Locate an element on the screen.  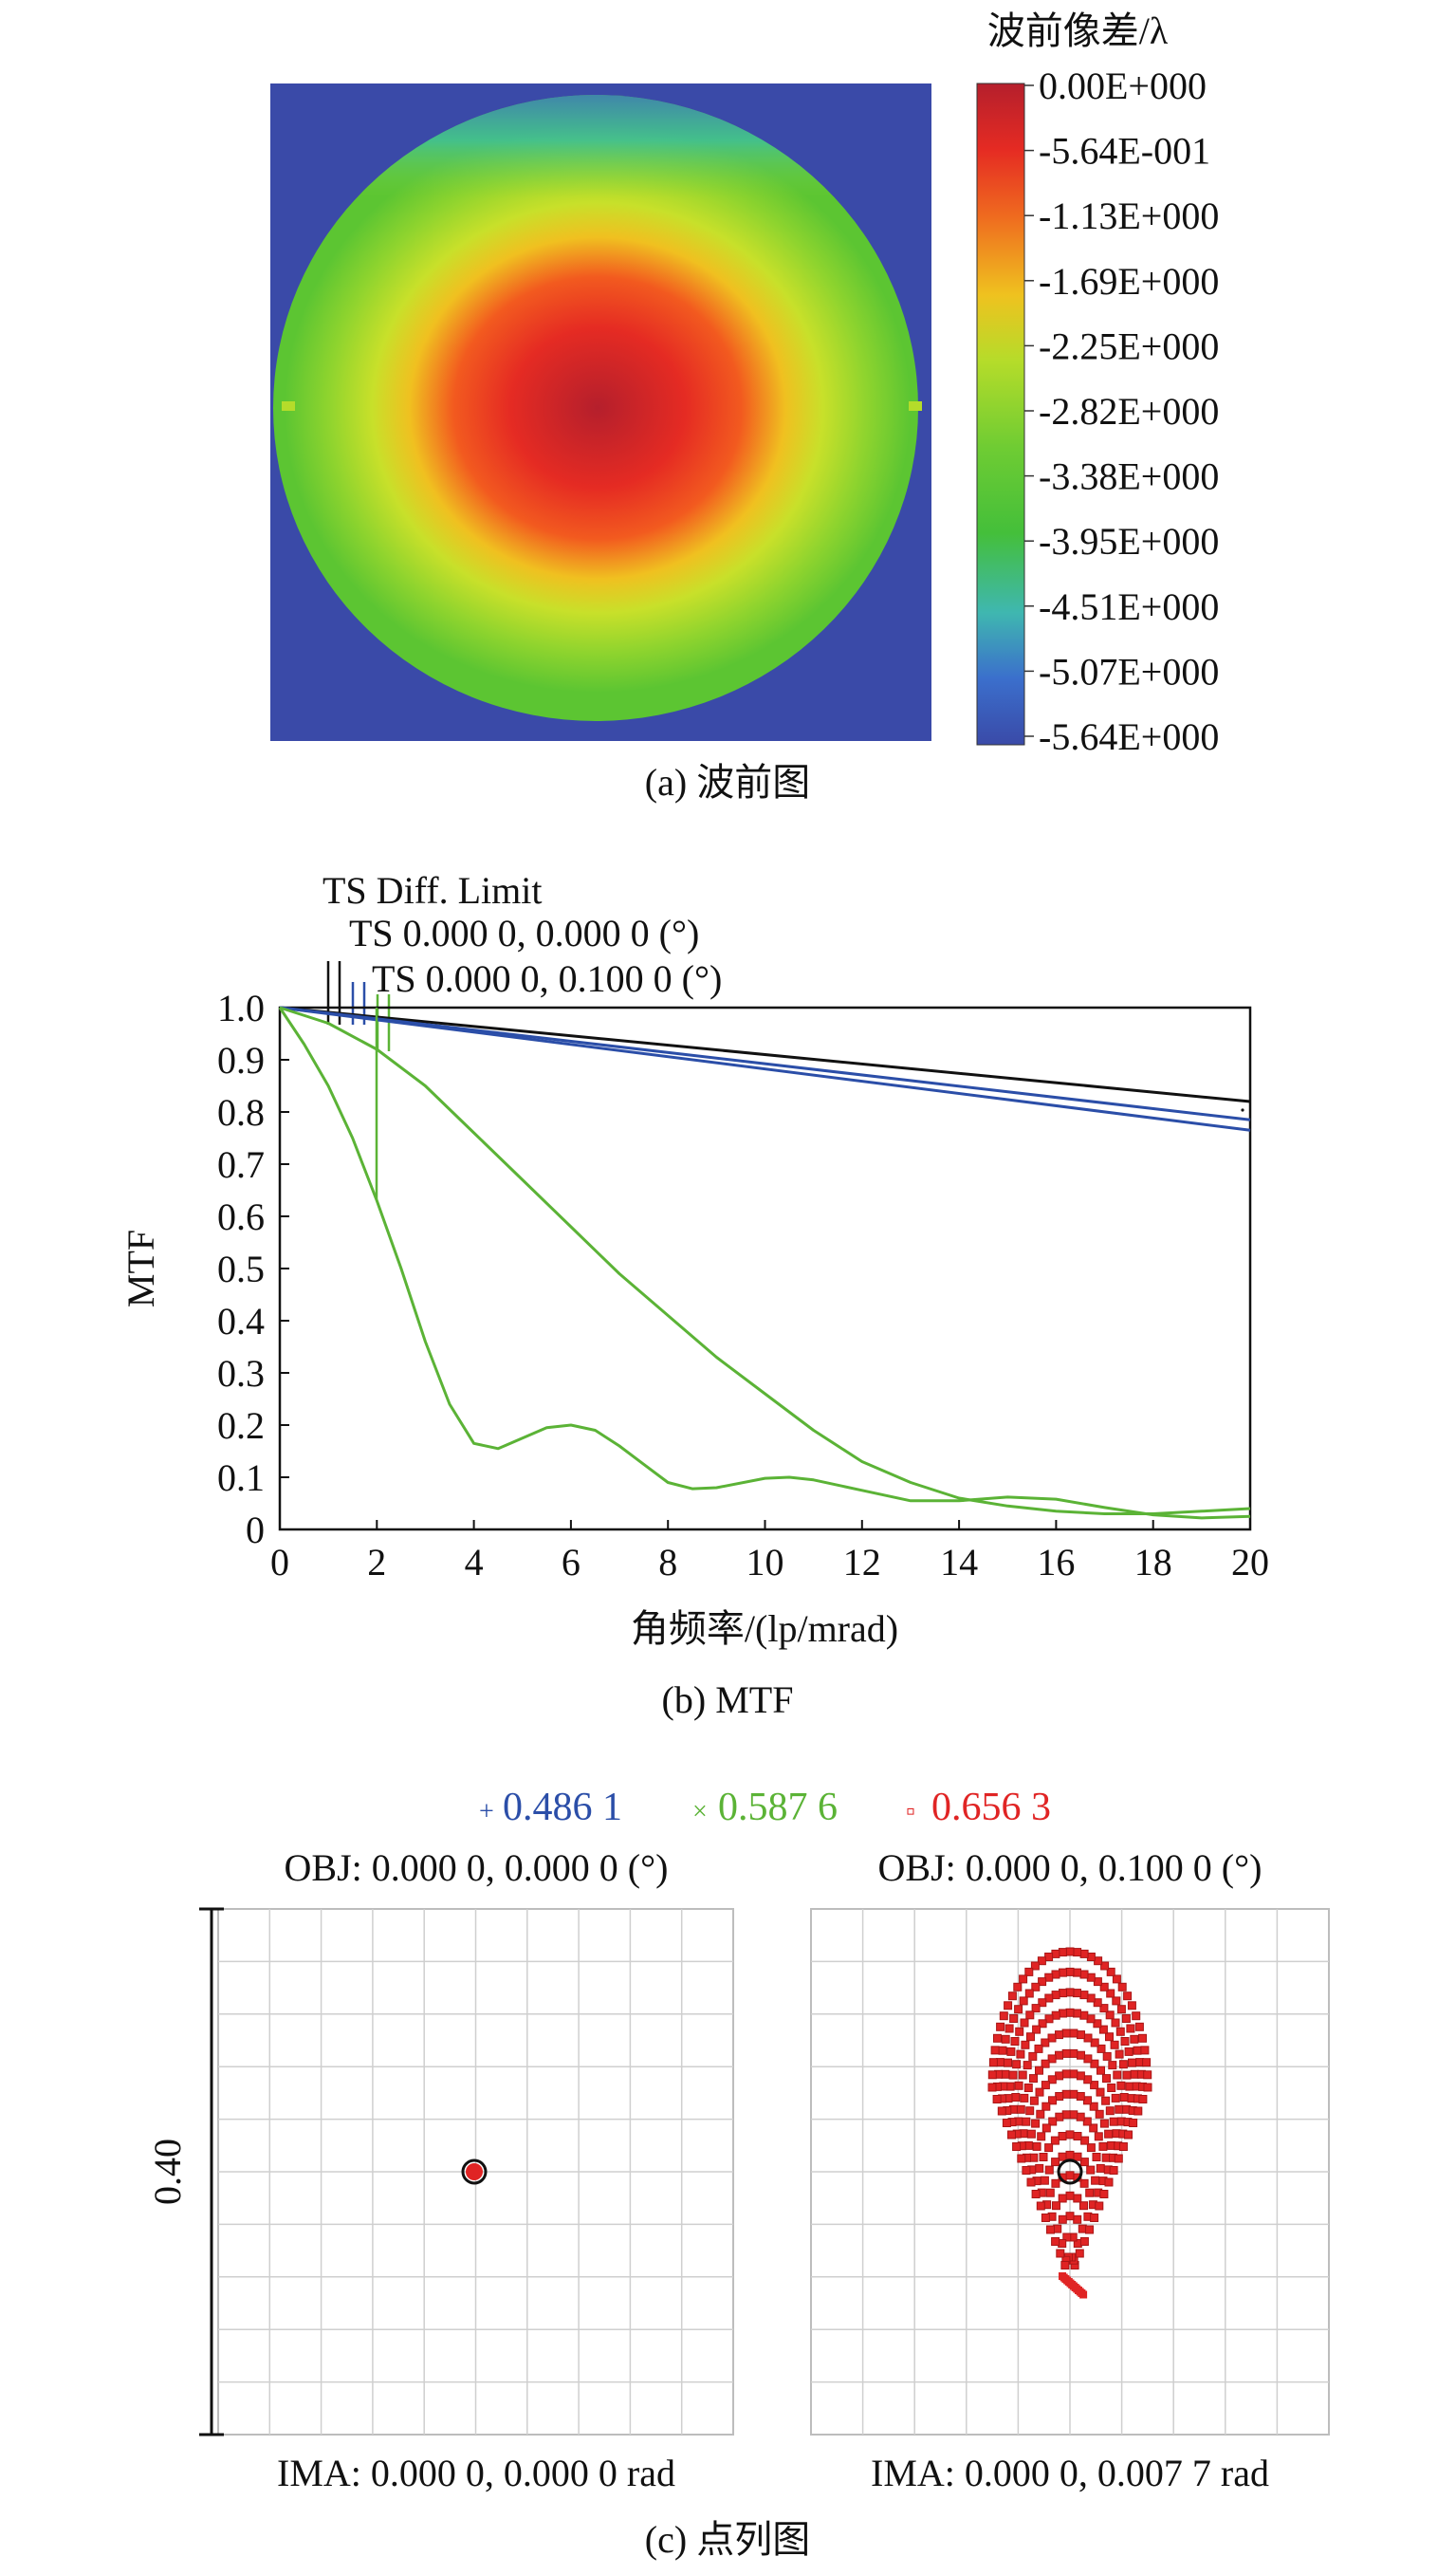
spot-left-point is located at coordinates (474, 2171).